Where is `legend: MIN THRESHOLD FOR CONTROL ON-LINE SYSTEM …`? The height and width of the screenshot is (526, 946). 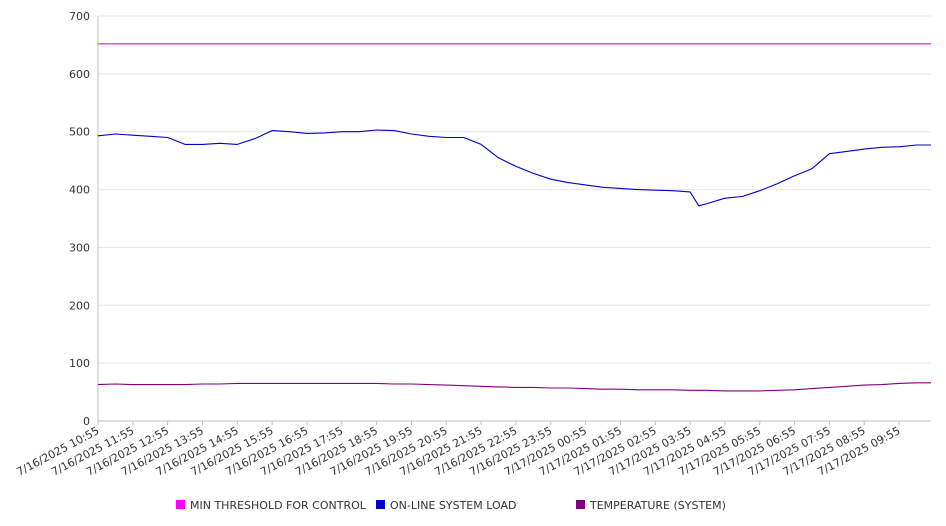 legend: MIN THRESHOLD FOR CONTROL ON-LINE SYSTEM … is located at coordinates (451, 505).